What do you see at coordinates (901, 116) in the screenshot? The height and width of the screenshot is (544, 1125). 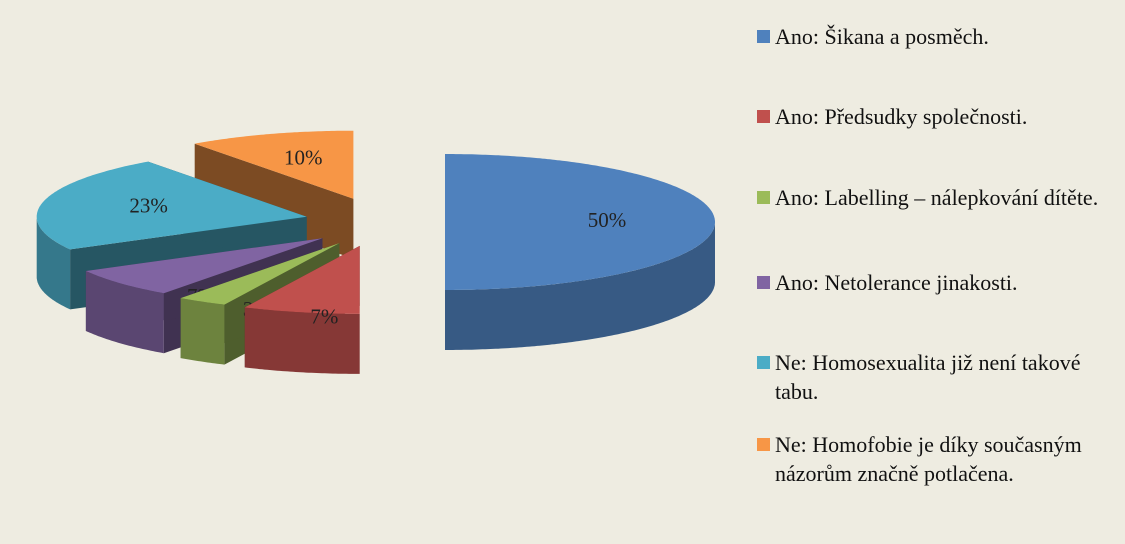 I see `legend-label: Ano: Předsudky společnosti.` at bounding box center [901, 116].